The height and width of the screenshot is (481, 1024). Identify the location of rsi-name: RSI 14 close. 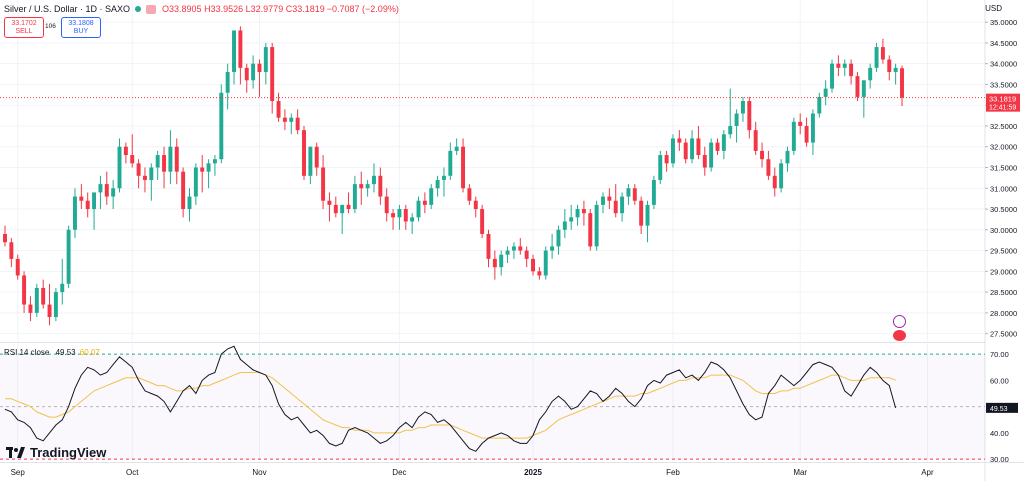
(27, 352).